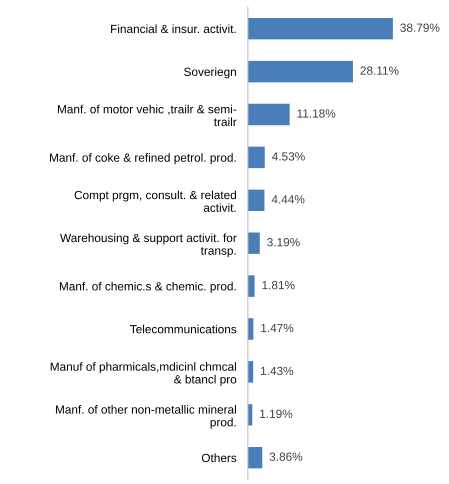 The image size is (449, 484). What do you see at coordinates (155, 201) in the screenshot?
I see `y-tick-label: Compt prgm, consult. & related activit.` at bounding box center [155, 201].